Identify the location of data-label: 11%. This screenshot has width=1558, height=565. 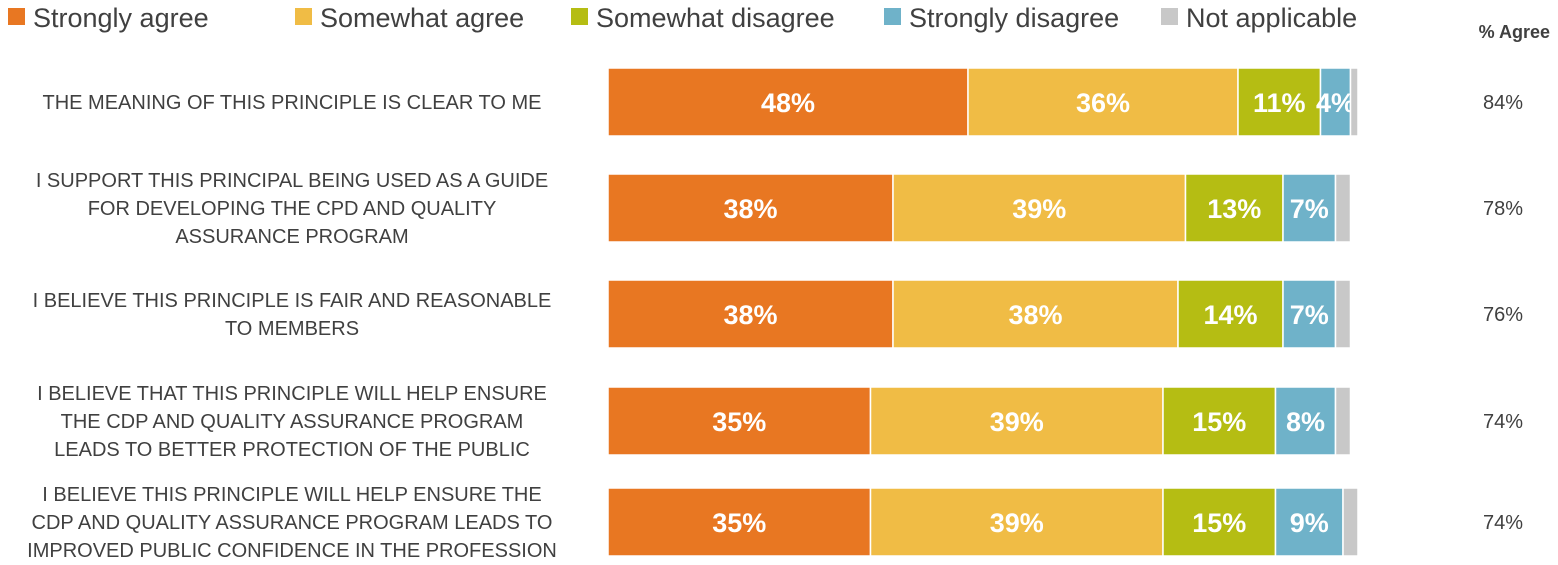
(1279, 103).